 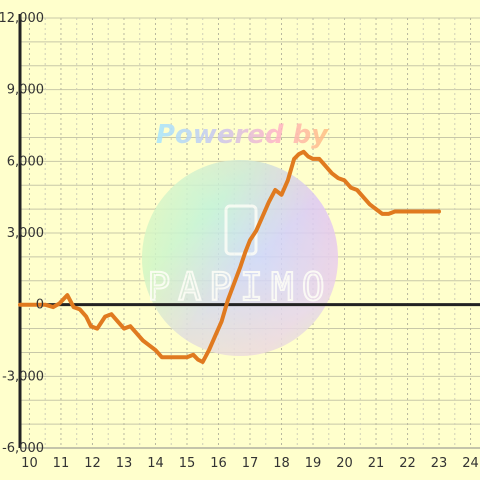 What do you see at coordinates (22, 18) in the screenshot?
I see `y-tick-label: 12,000` at bounding box center [22, 18].